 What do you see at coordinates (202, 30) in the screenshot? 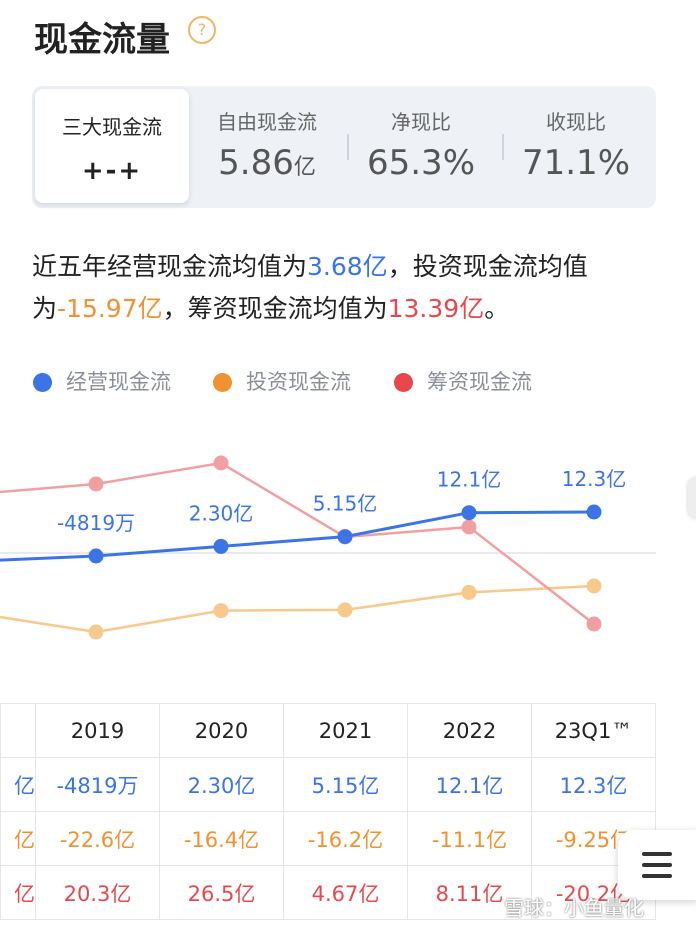
I see `help-icon: ?` at bounding box center [202, 30].